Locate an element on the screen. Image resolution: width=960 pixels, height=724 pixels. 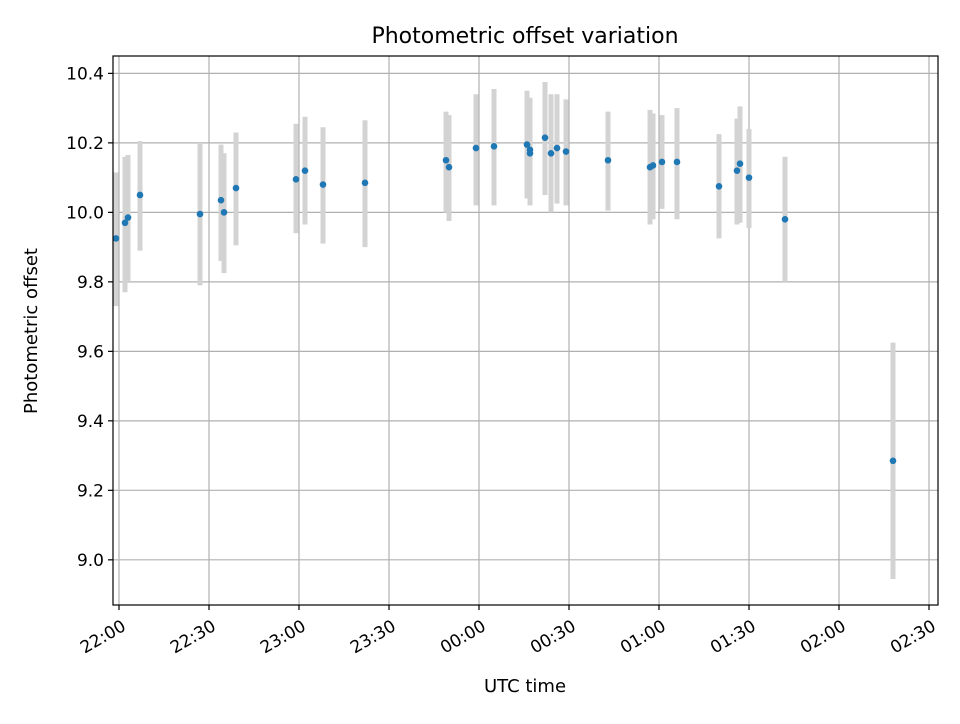
y-tick-label: 9.0 is located at coordinates (90, 561).